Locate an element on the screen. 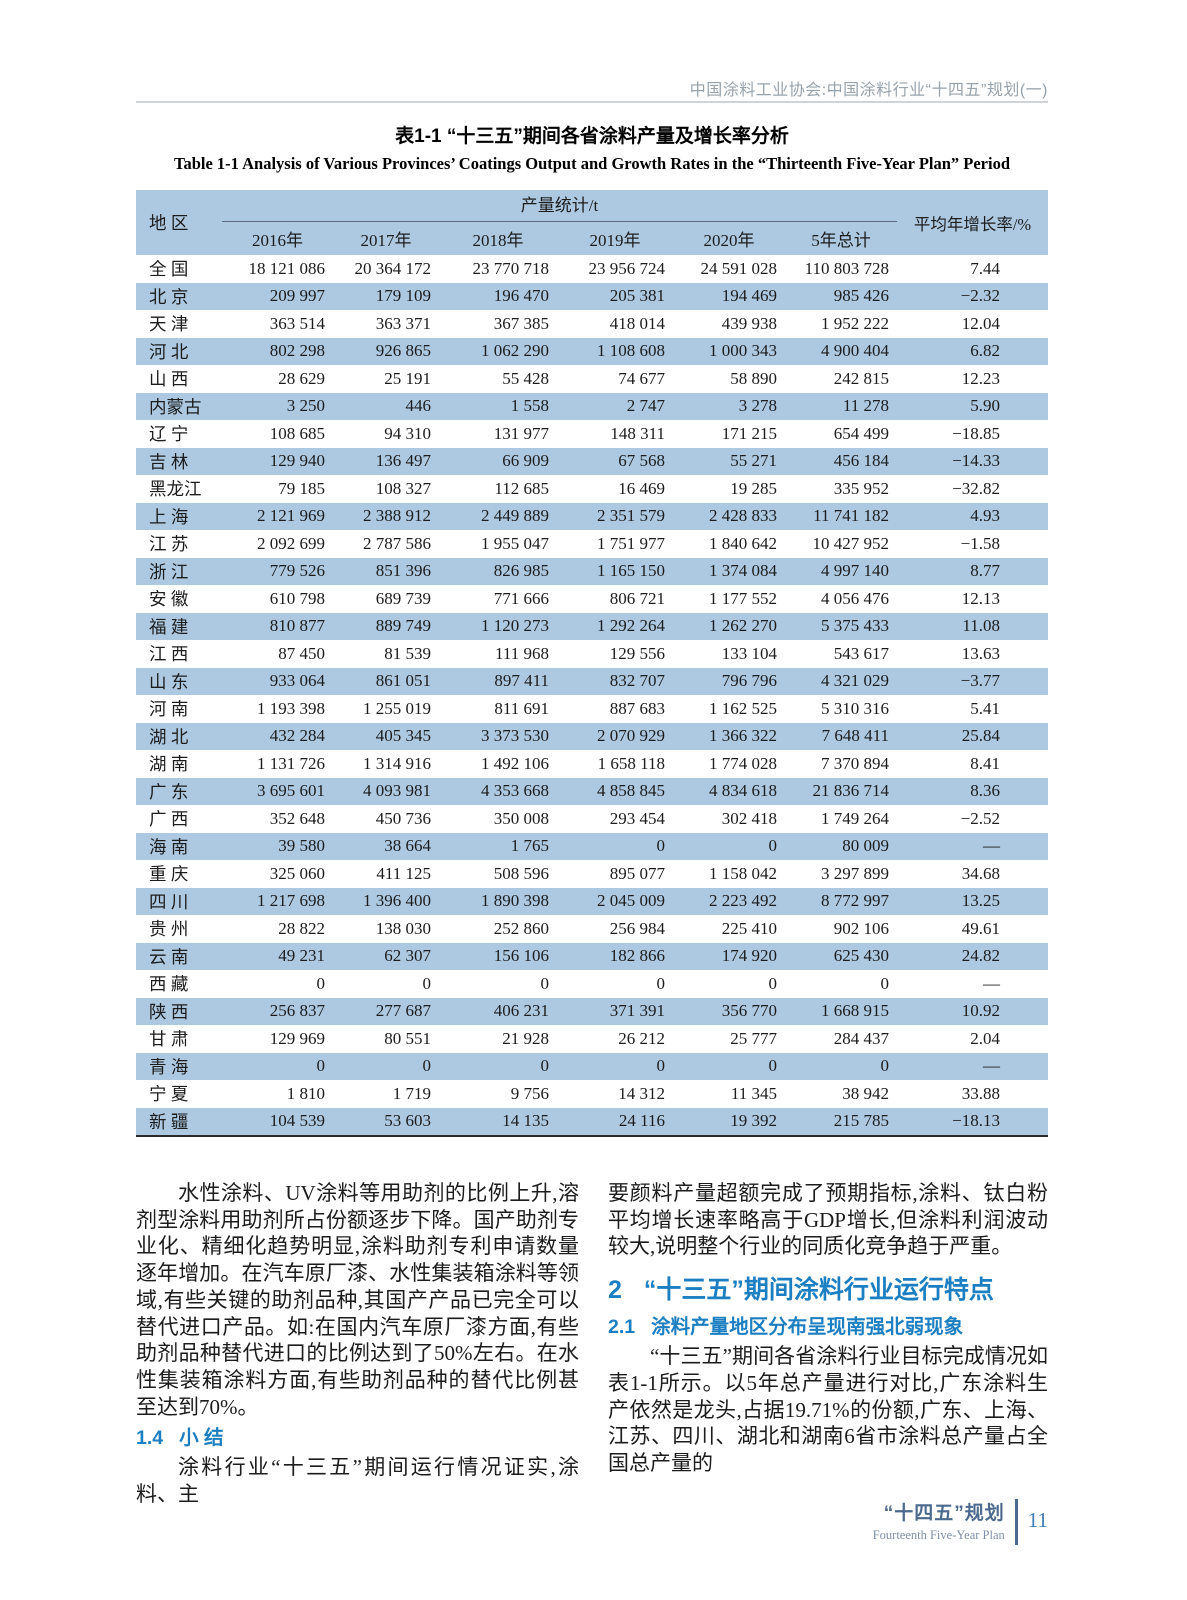 This screenshot has width=1187, height=1600. output-value-cell: 405 345 is located at coordinates (403, 736).